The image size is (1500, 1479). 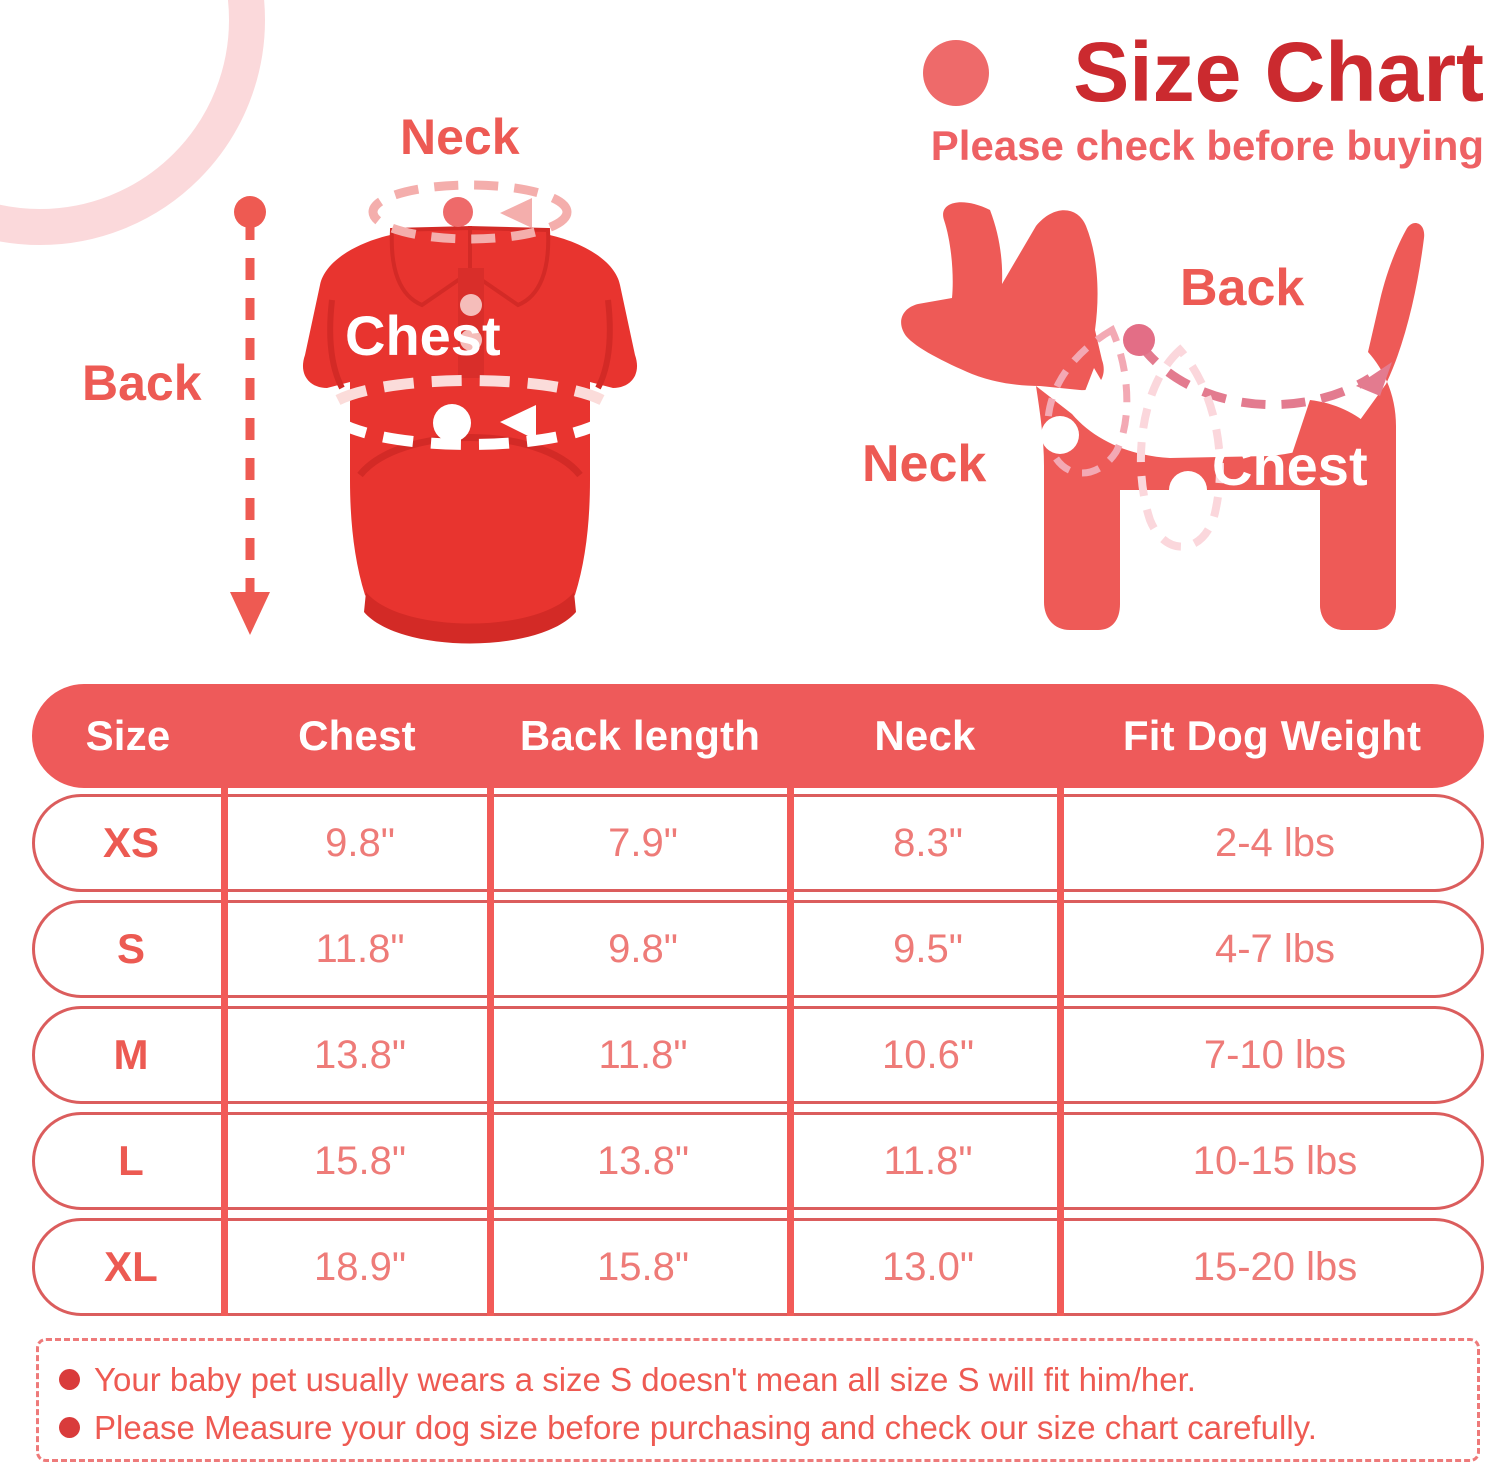 I want to click on garment-label-back: Back, so click(x=142, y=383).